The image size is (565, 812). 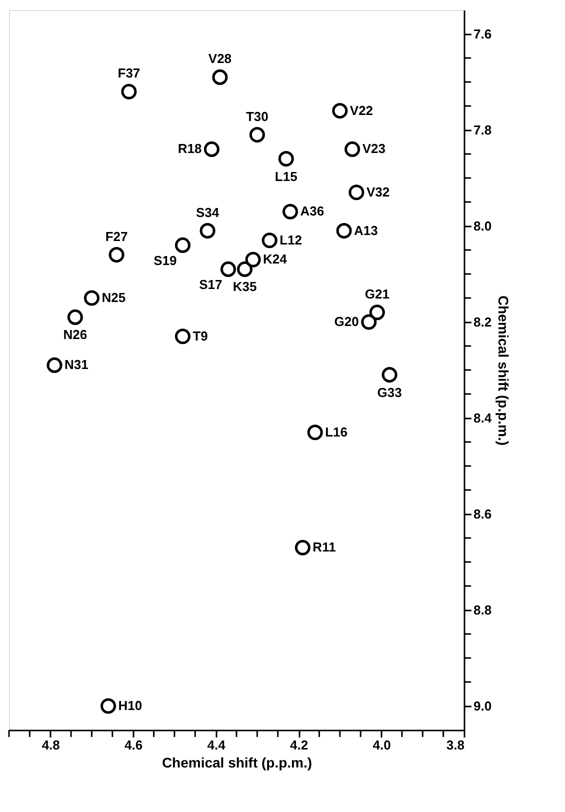 I want to click on annotation: S34, so click(x=208, y=212).